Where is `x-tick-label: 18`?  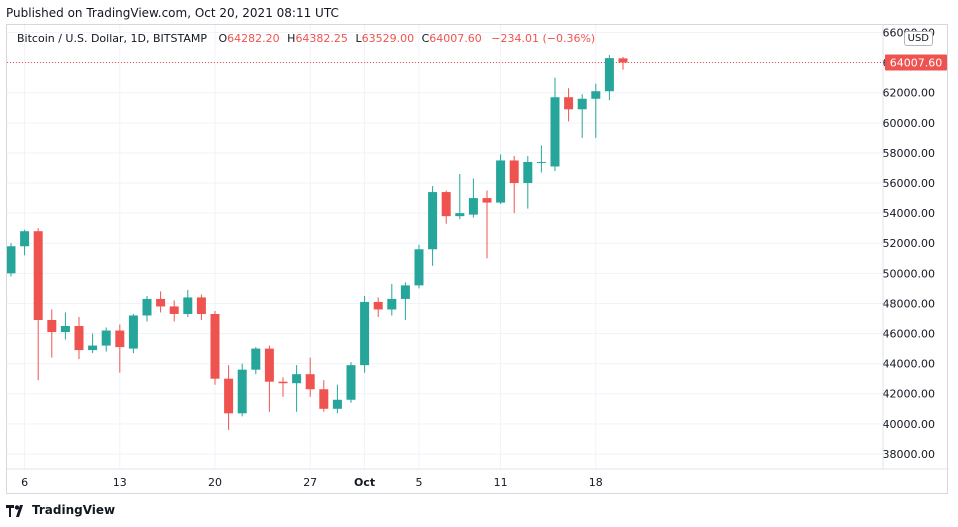
x-tick-label: 18 is located at coordinates (596, 482).